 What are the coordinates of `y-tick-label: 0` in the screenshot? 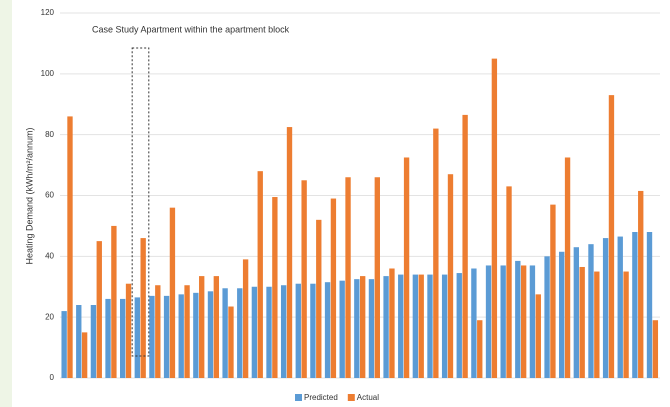 It's located at (52, 377).